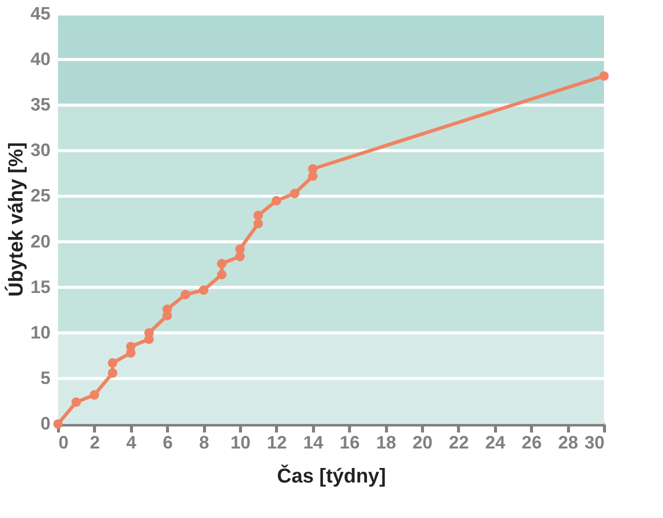 Image resolution: width=663 pixels, height=518 pixels. What do you see at coordinates (40, 14) in the screenshot?
I see `y-tick-label: 45` at bounding box center [40, 14].